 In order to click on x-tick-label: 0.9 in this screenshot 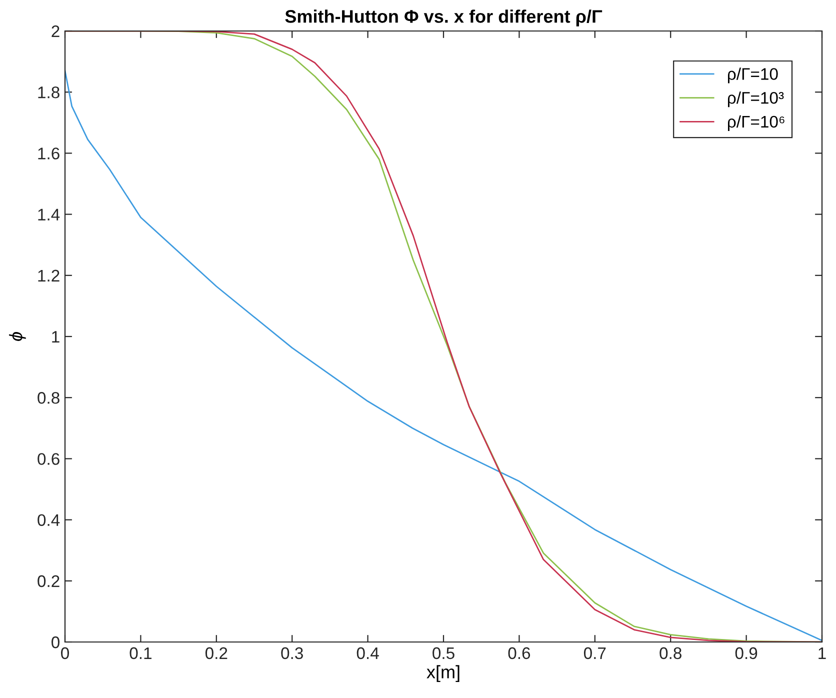, I will do `click(746, 653)`.